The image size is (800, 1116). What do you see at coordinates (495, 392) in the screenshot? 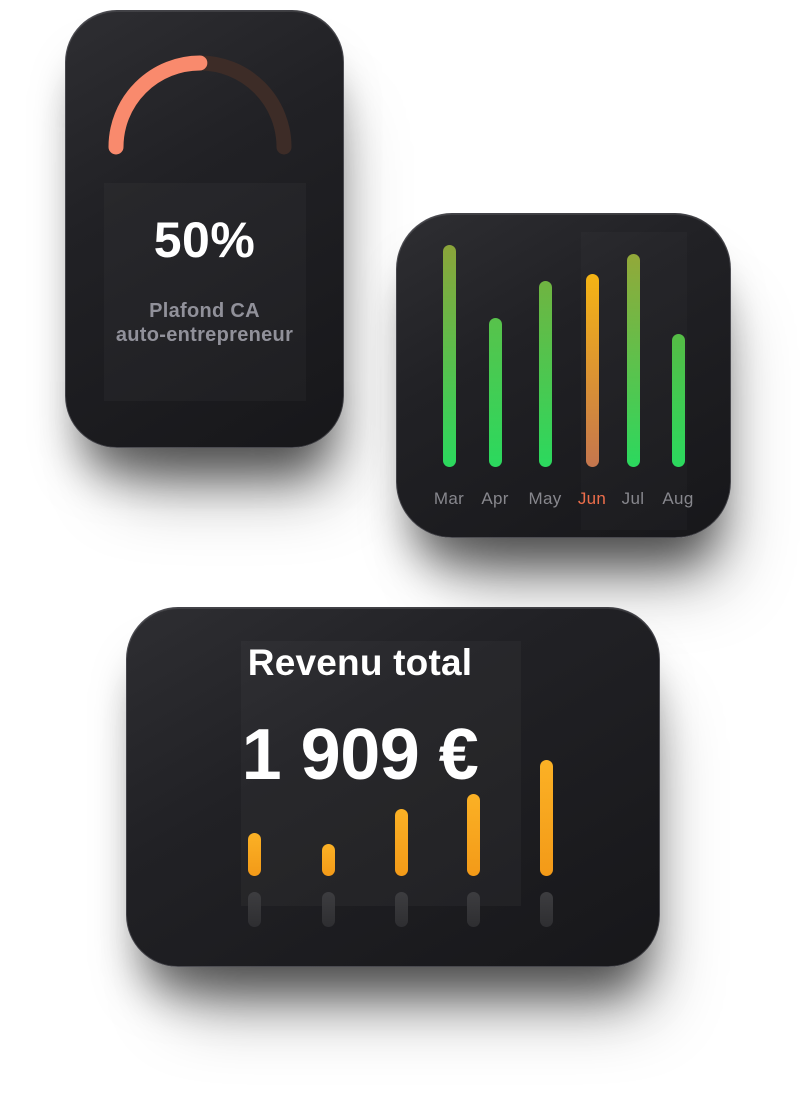
I see `bar-apr` at bounding box center [495, 392].